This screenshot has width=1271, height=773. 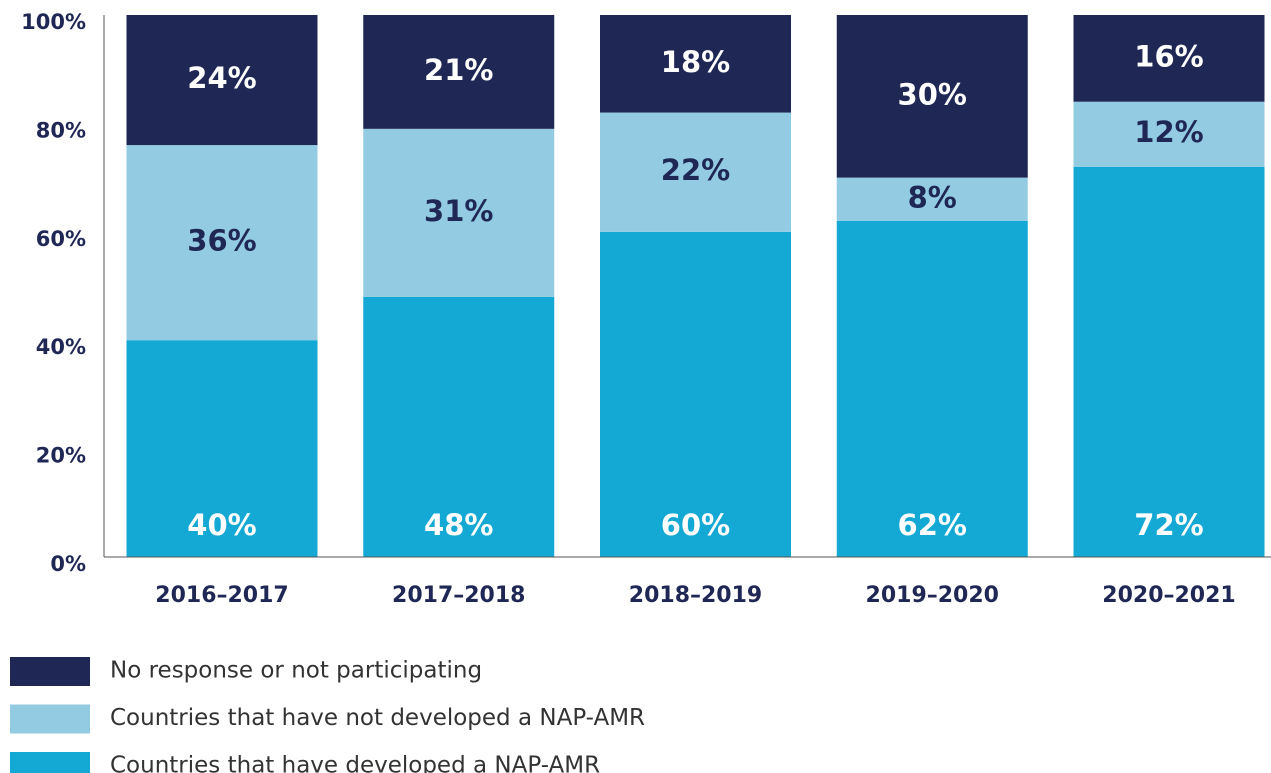 What do you see at coordinates (53, 22) in the screenshot?
I see `y-tick-label: 100%` at bounding box center [53, 22].